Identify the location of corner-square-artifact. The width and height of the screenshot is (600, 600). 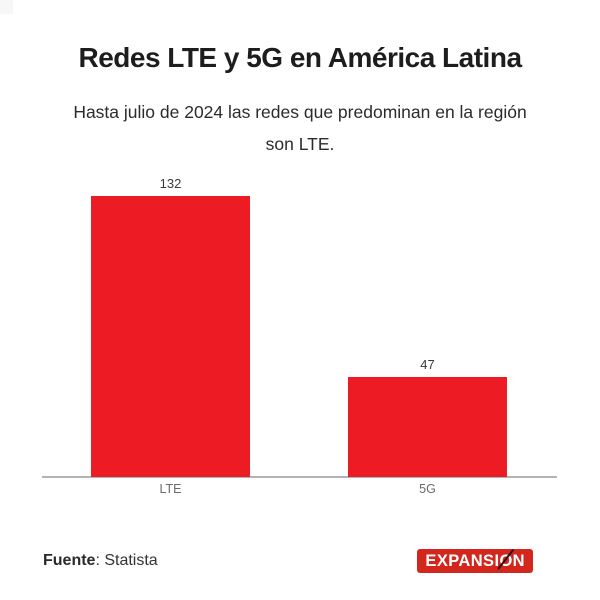
(6, 7).